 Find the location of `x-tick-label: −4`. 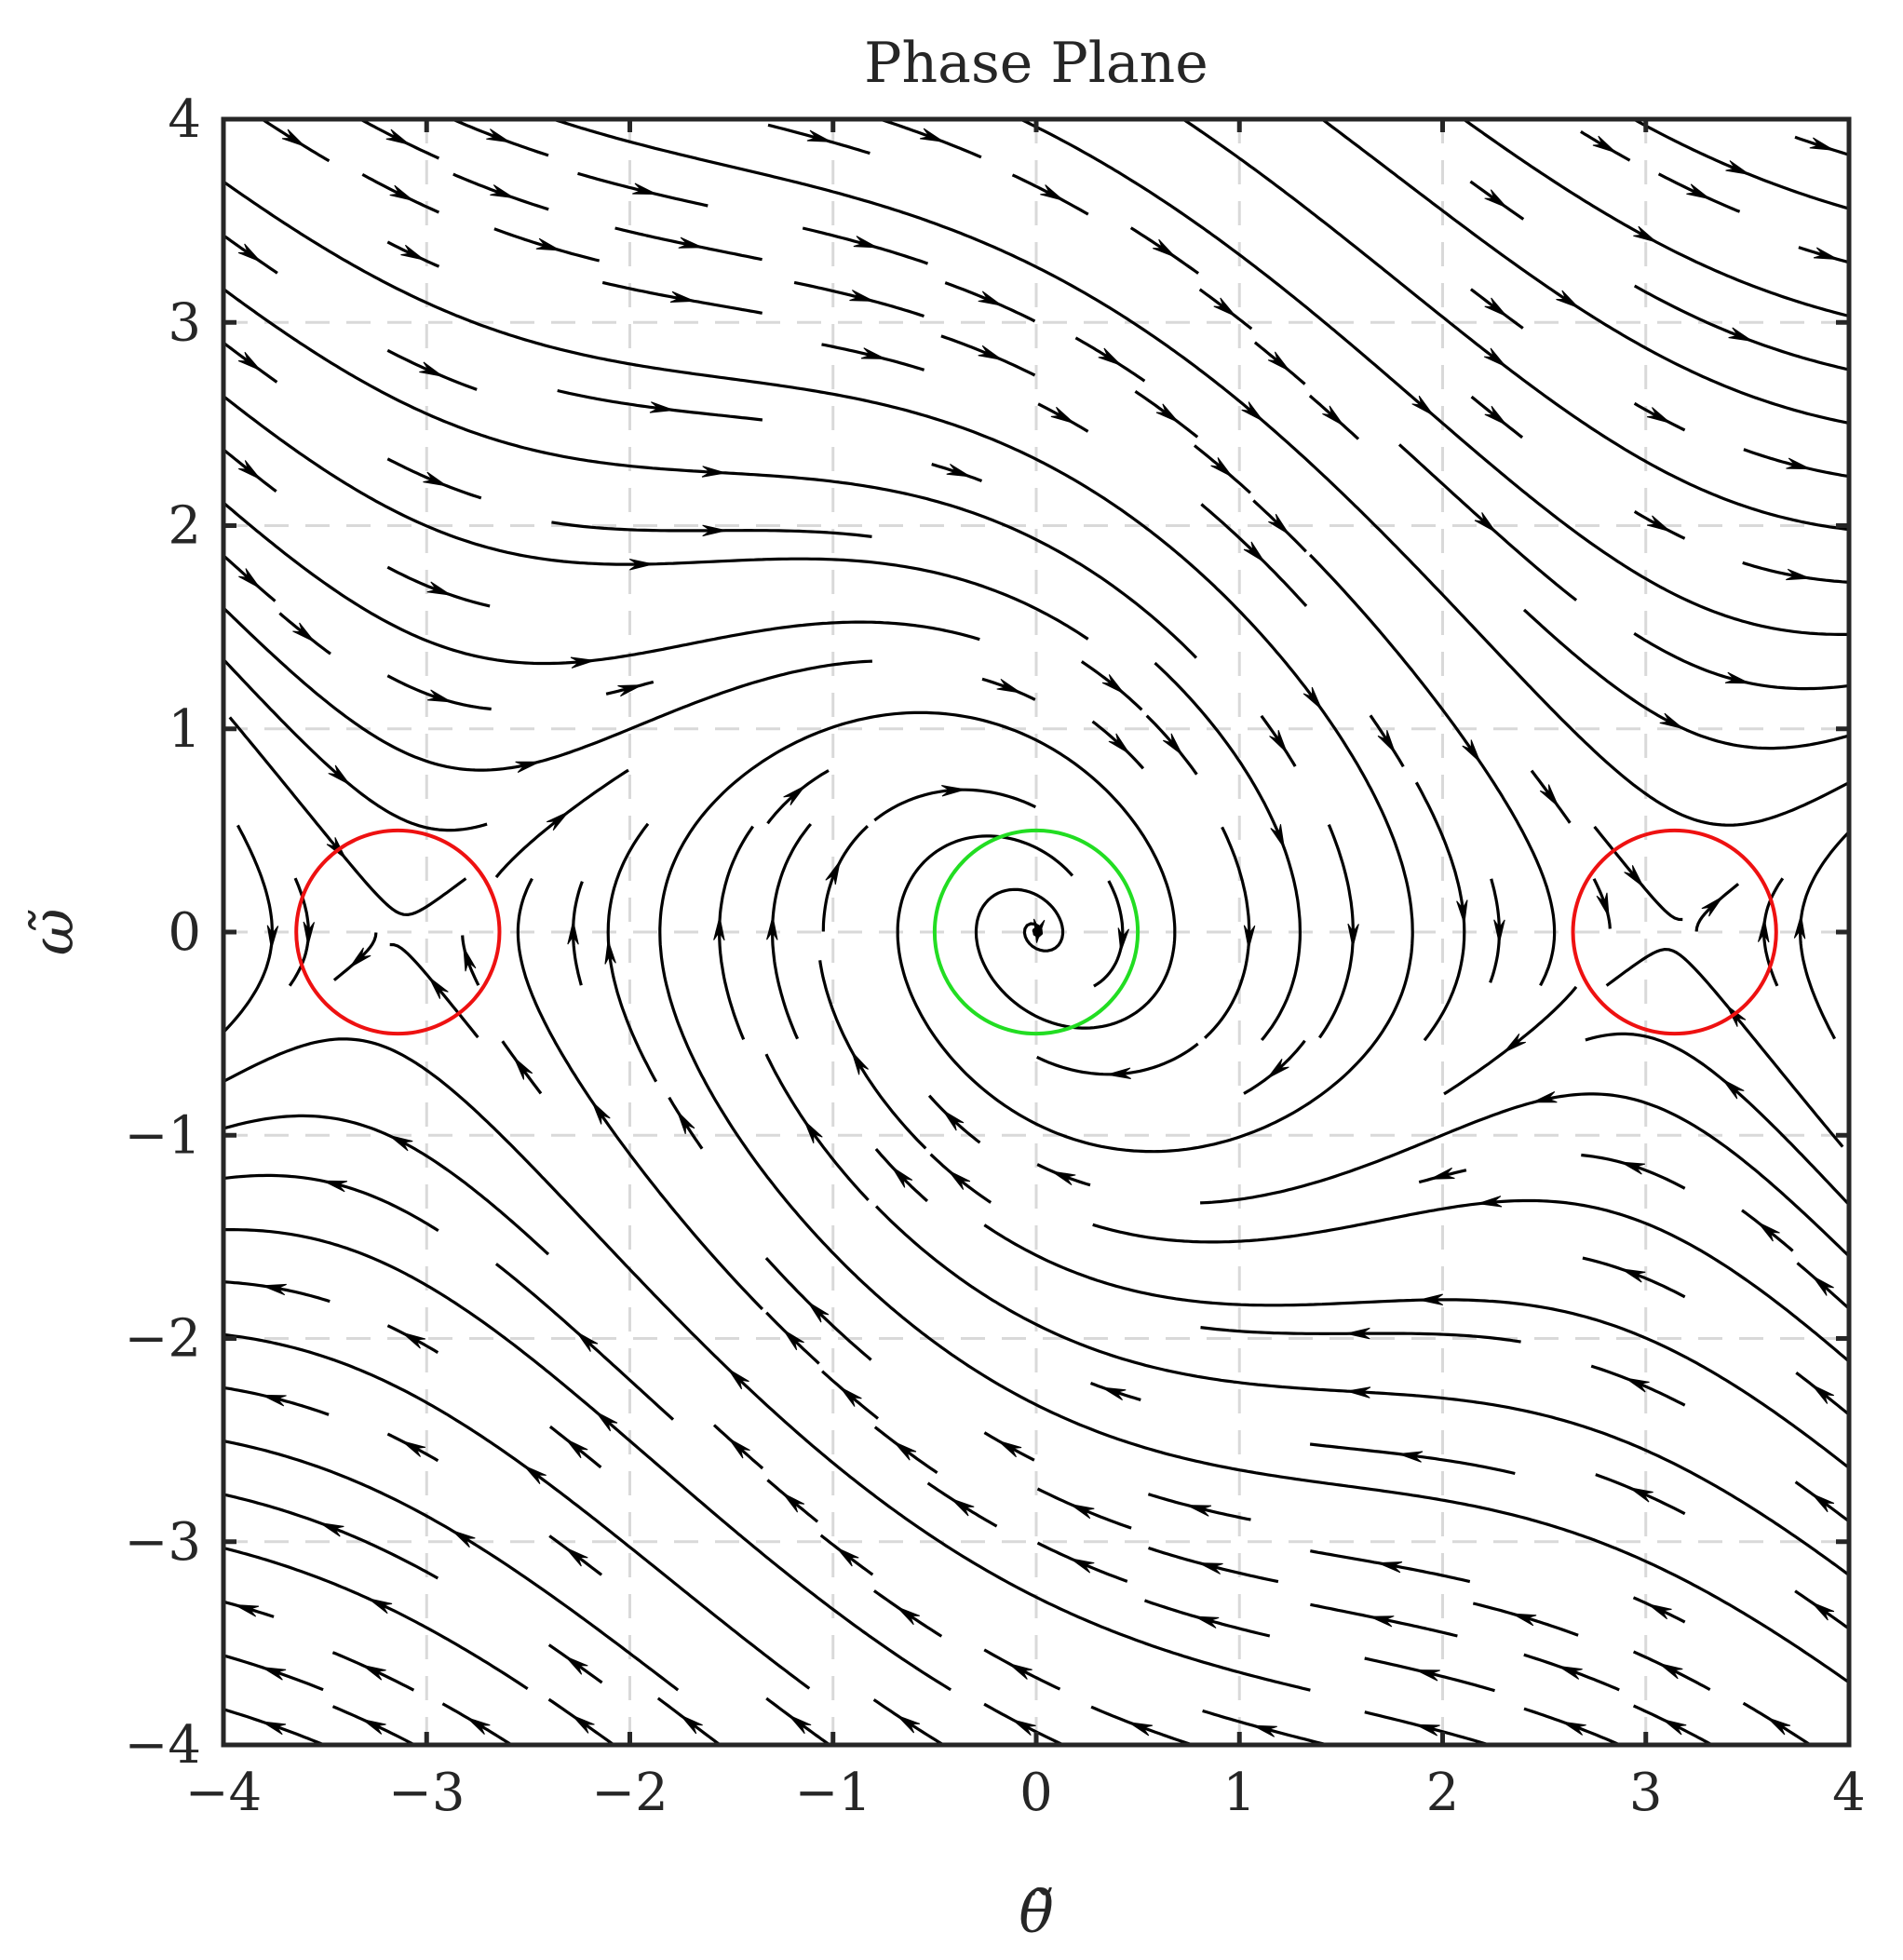

x-tick-label: −4 is located at coordinates (224, 1793).